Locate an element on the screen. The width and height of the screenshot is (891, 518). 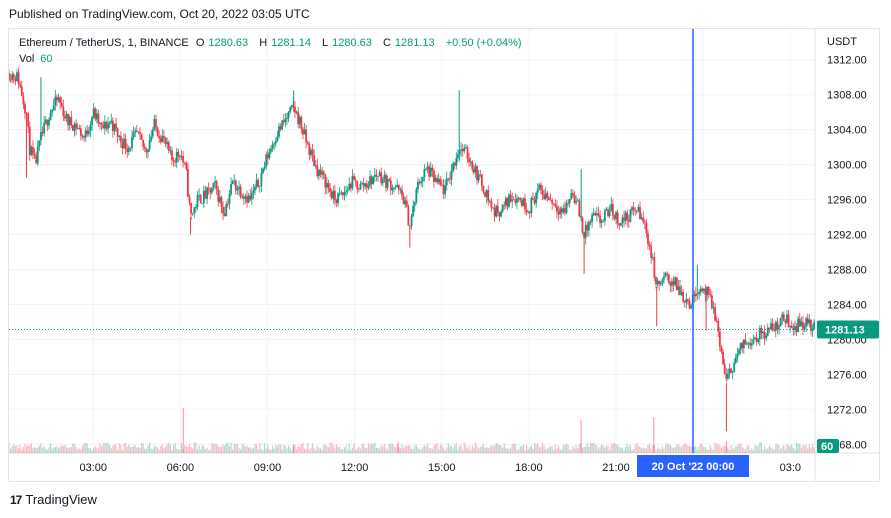
footer-branding: 17 TradingView is located at coordinates (53, 499).